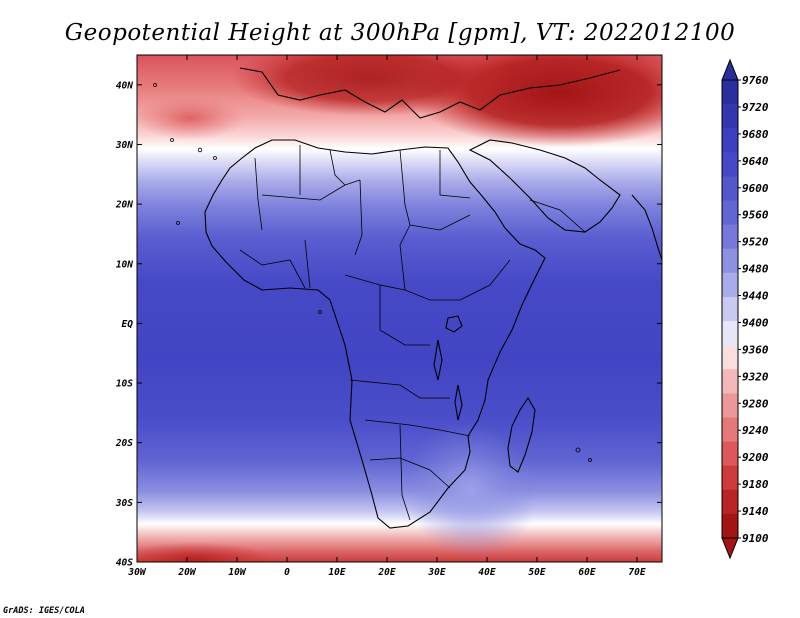  Describe the element at coordinates (454, 324) in the screenshot. I see `lake-victoria` at that location.